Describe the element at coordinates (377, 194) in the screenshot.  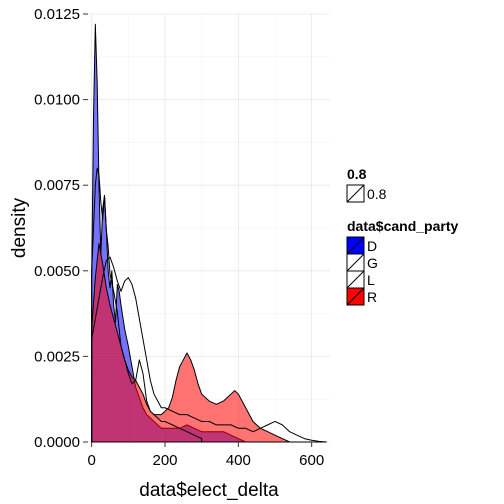
I see `legend-label: 0.8` at that location.